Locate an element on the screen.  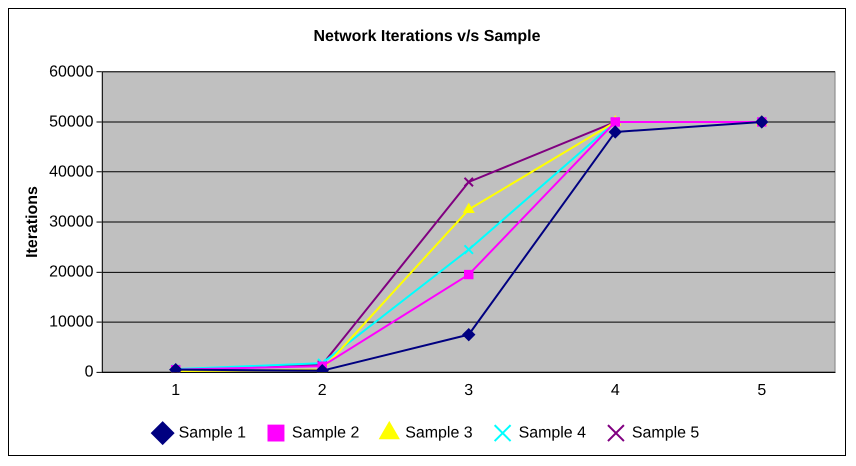
chart-title: Network Iterations v/s Sample is located at coordinates (427, 36).